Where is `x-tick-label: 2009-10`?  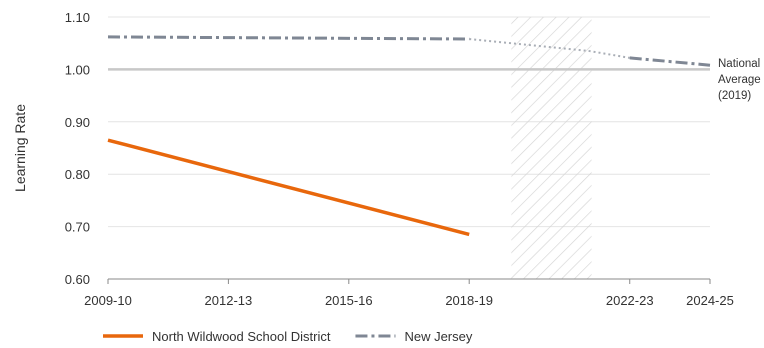
x-tick-label: 2009-10 is located at coordinates (108, 300).